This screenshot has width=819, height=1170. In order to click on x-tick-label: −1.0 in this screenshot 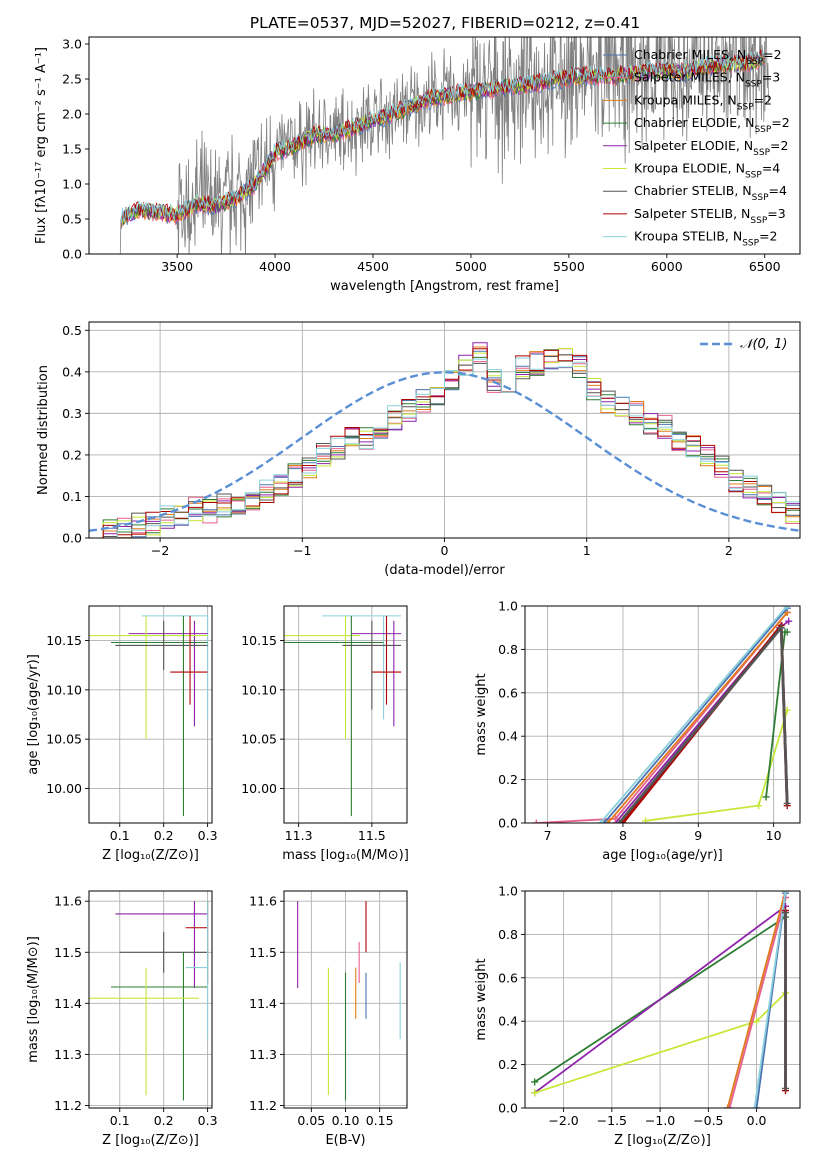, I will do `click(660, 1120)`.